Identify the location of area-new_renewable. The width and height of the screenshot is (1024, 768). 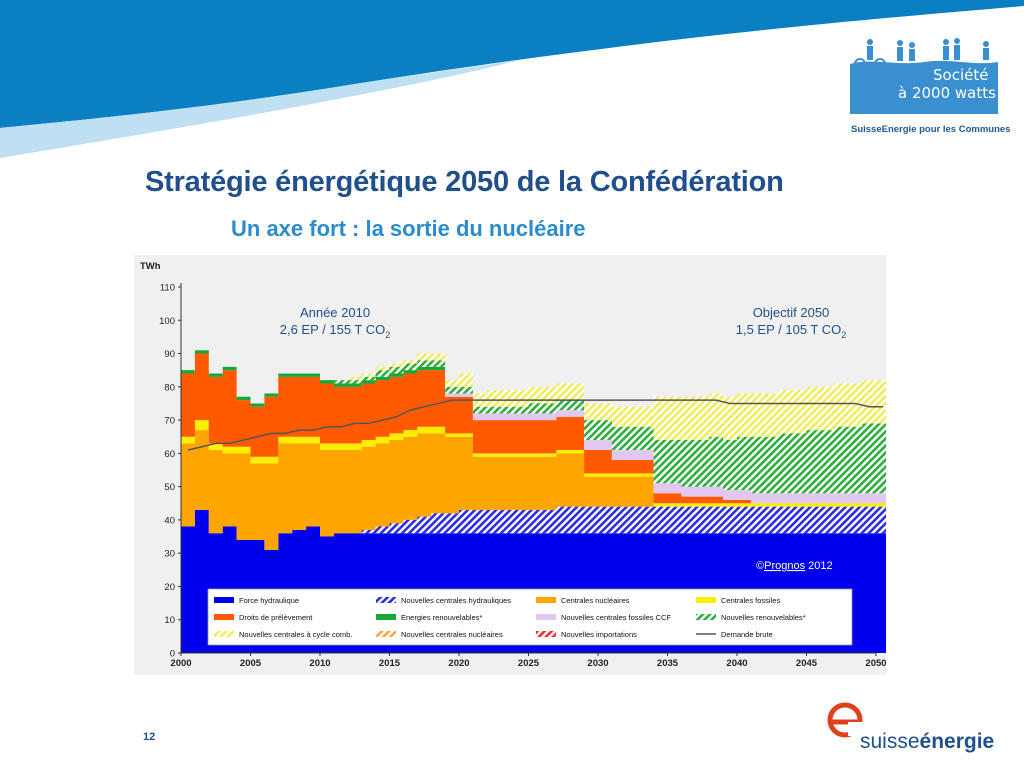
(533, 422).